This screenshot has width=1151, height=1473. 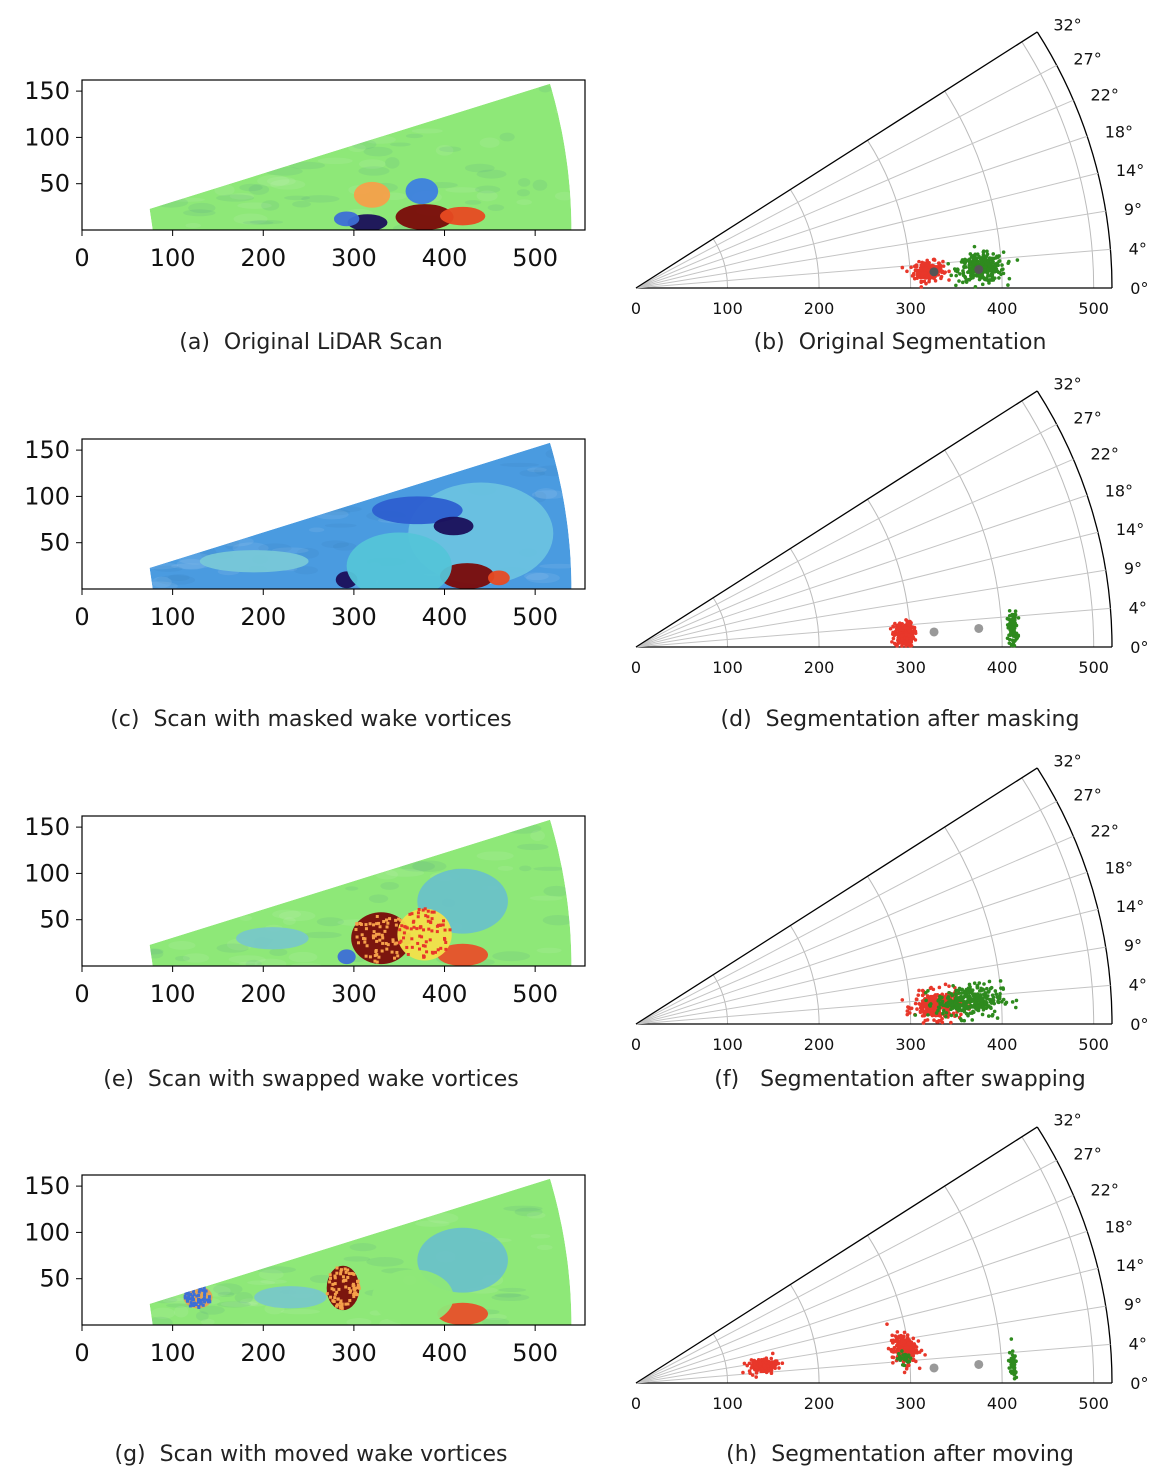 What do you see at coordinates (81, 1353) in the screenshot?
I see `x-tick-label: 0` at bounding box center [81, 1353].